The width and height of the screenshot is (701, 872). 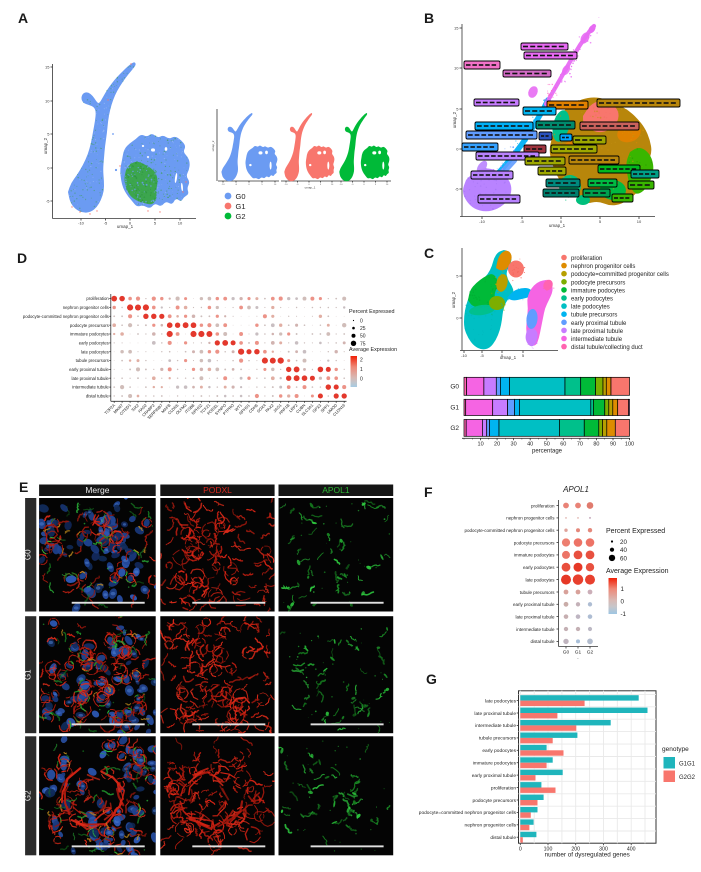 I want to click on svg-text: distal tubule/collecting duct, so click(x=607, y=348).